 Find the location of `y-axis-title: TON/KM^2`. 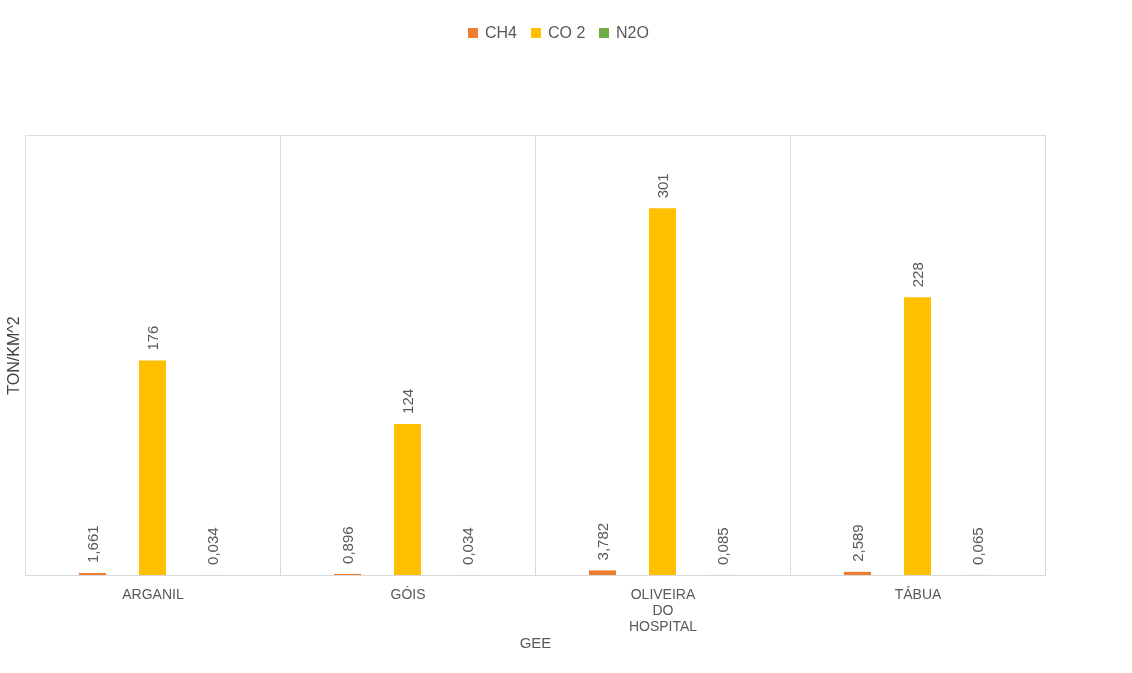

y-axis-title: TON/KM^2 is located at coordinates (13, 355).